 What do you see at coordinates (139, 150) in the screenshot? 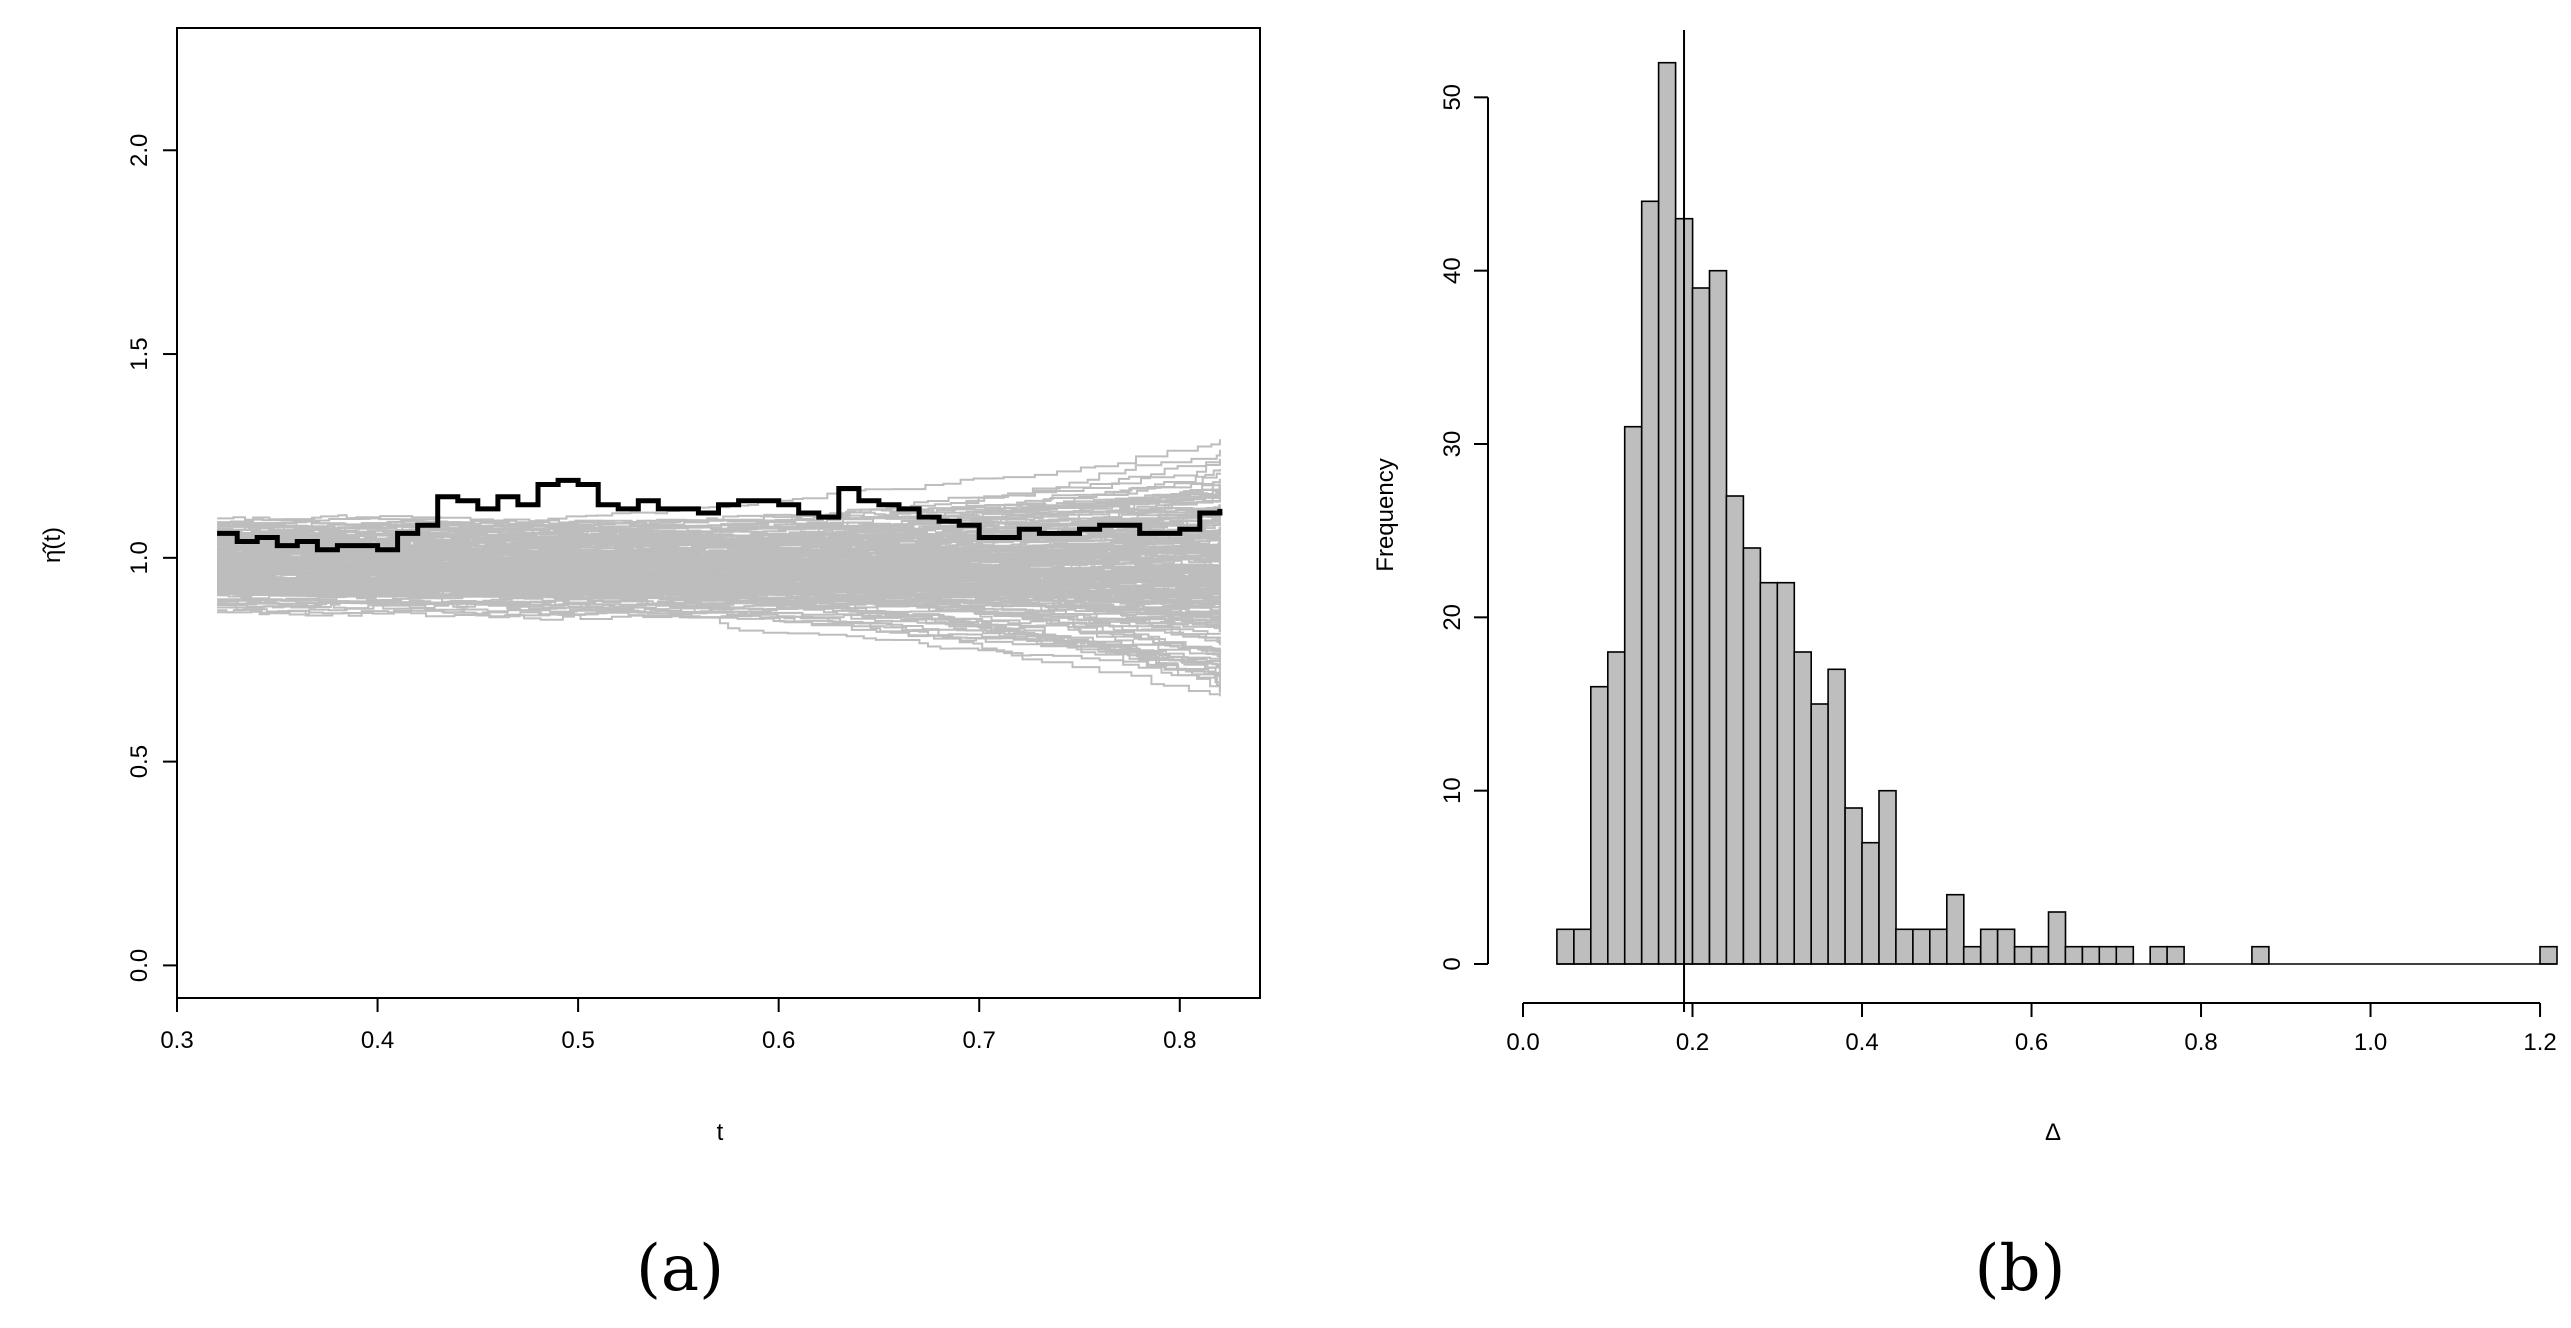
I see `panel-a-y-tick-label: 2.0` at bounding box center [139, 150].